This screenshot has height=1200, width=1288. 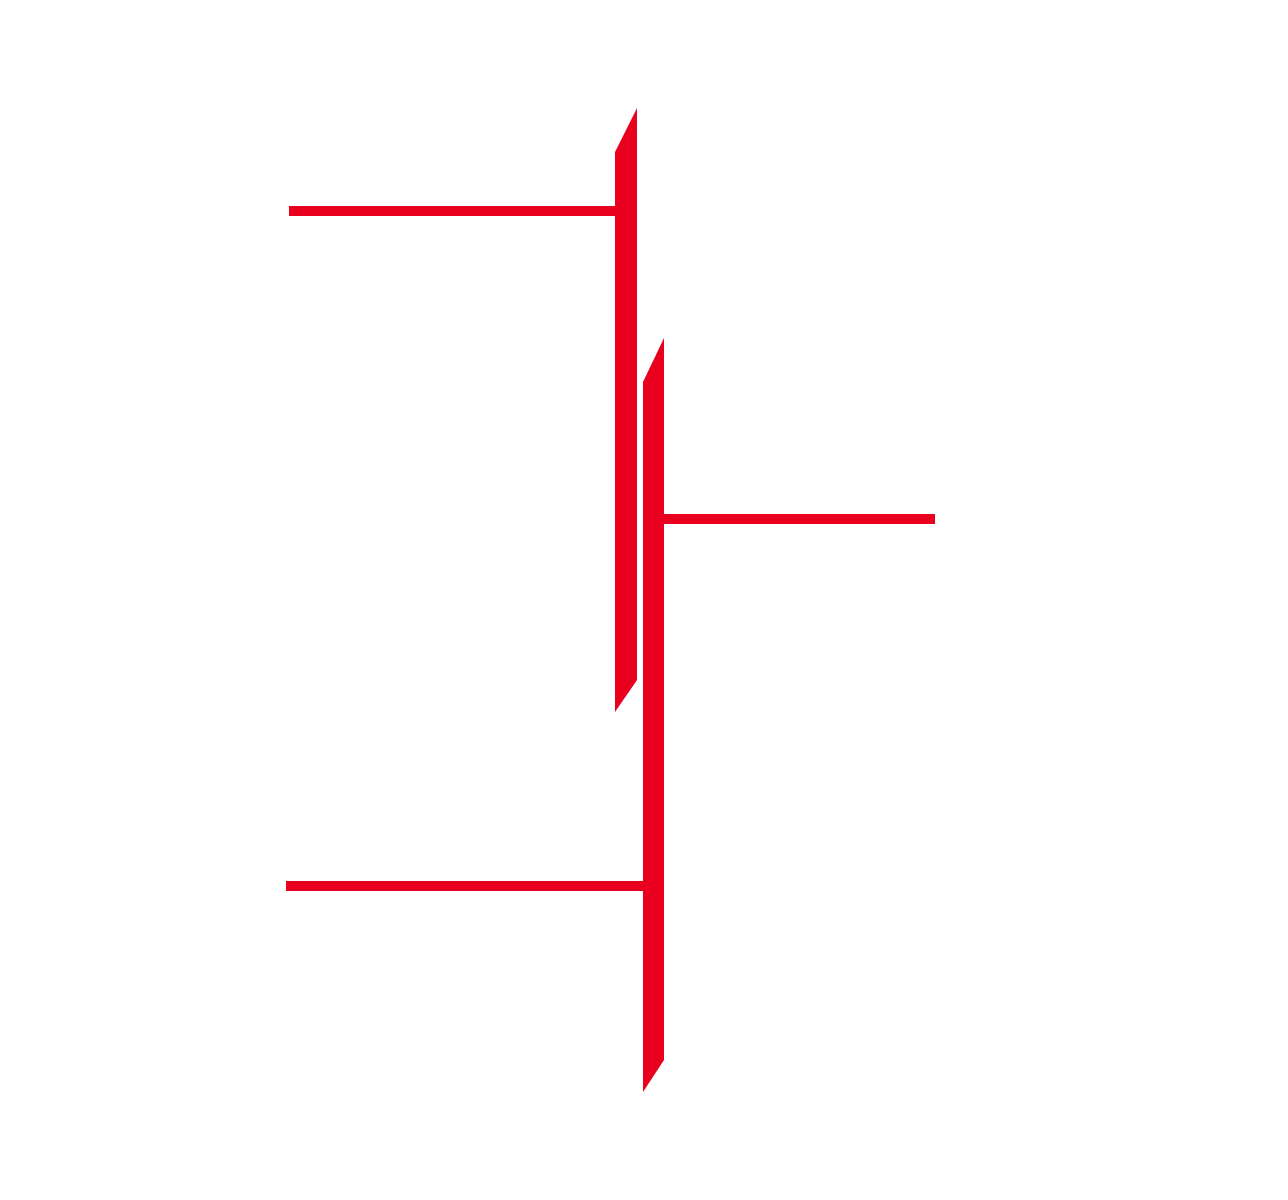 What do you see at coordinates (653, 715) in the screenshot?
I see `right-vertical-bar` at bounding box center [653, 715].